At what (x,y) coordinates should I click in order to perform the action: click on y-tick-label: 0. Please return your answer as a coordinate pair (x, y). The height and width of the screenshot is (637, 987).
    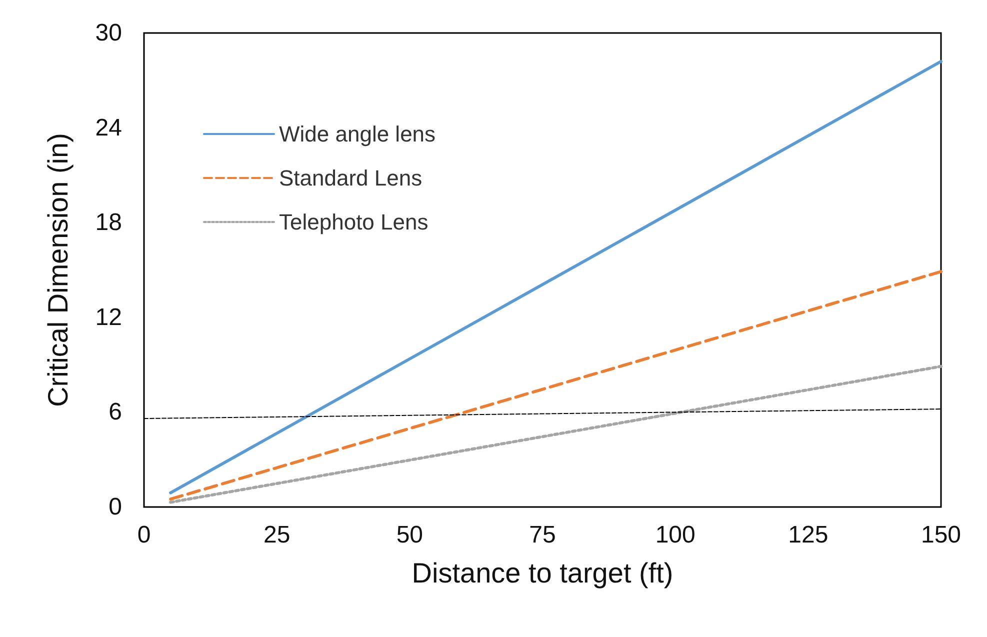
    Looking at the image, I should click on (115, 507).